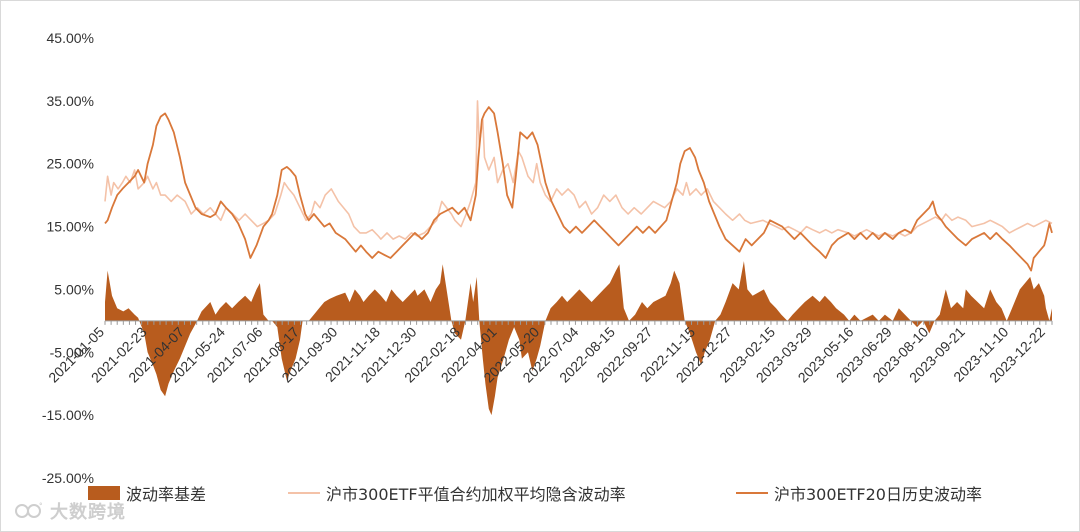  I want to click on legend-label-implied-vol: 沪市300ETF平值合约加权平均隐含波动率, so click(476, 494).